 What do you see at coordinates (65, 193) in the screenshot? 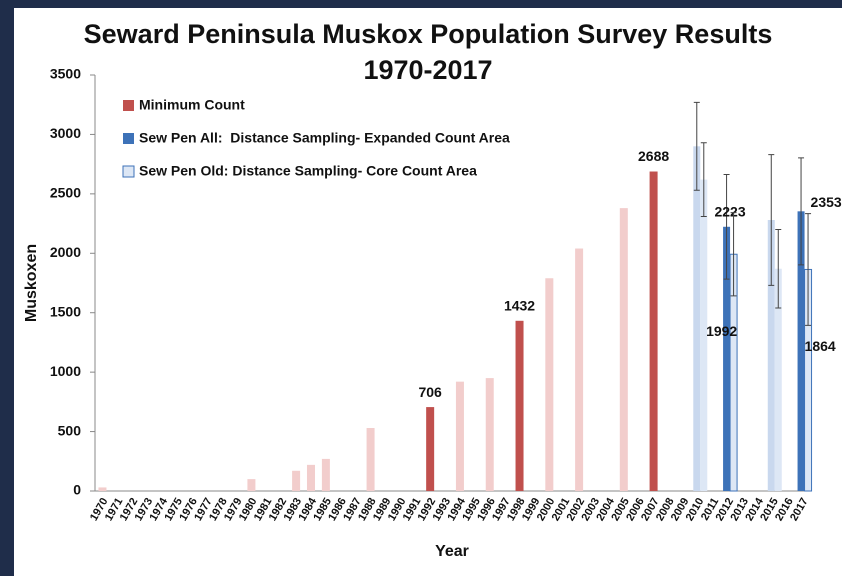
I see `y-tick-label: 2500` at bounding box center [65, 193].